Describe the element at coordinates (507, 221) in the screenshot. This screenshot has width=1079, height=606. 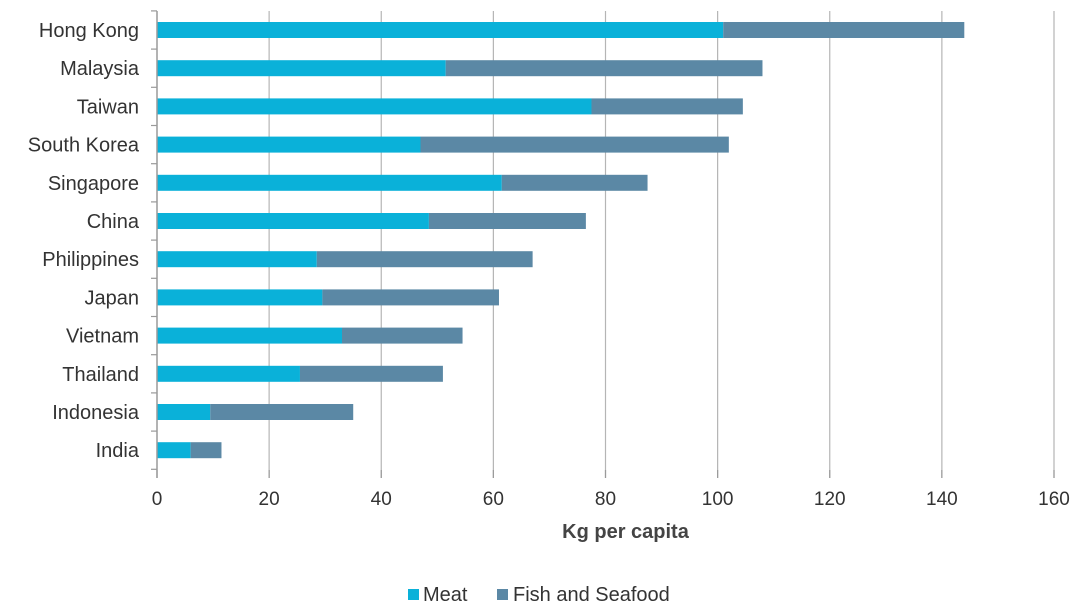
I see `bar-china-fish-and-seafood` at that location.